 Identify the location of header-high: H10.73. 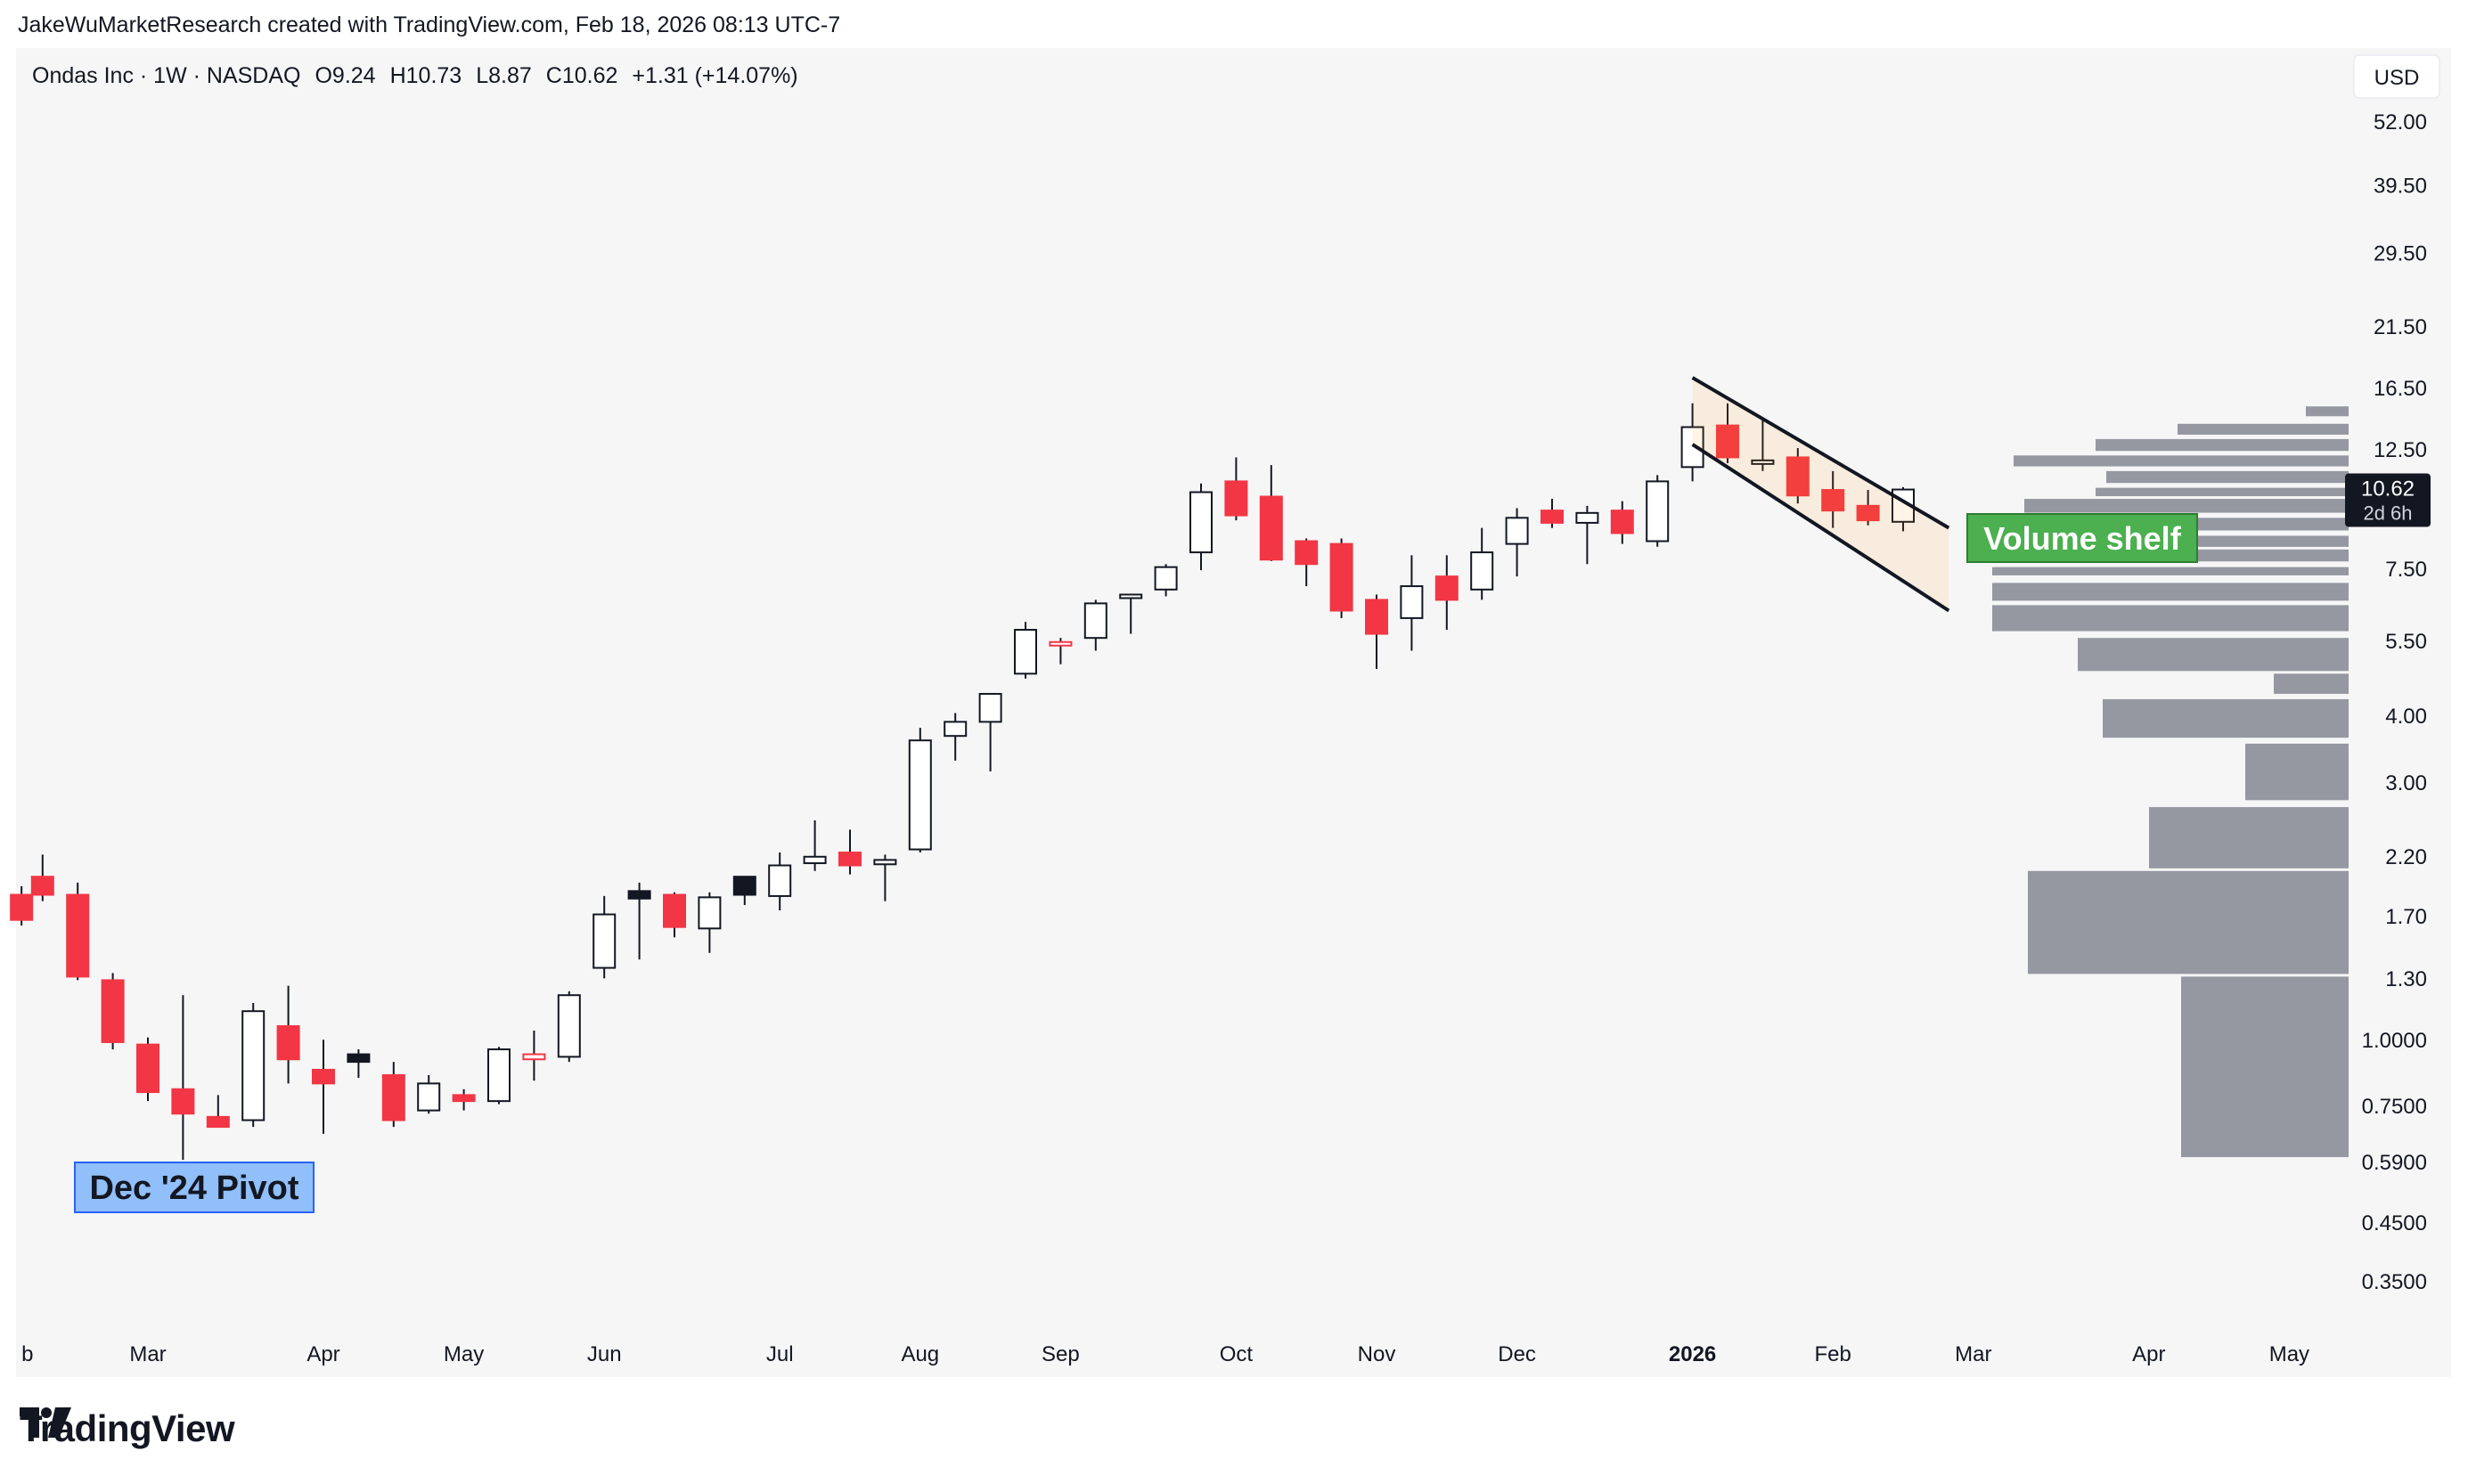
(426, 76).